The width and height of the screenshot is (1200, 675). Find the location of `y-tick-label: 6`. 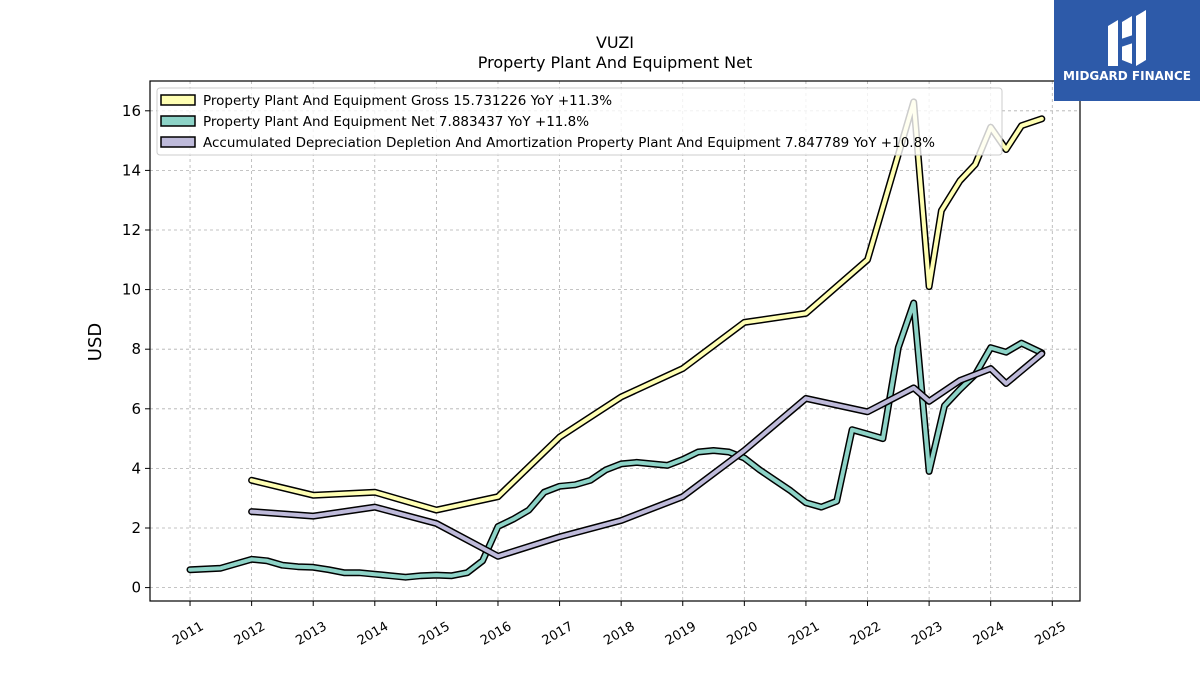

y-tick-label: 6 is located at coordinates (136, 409).